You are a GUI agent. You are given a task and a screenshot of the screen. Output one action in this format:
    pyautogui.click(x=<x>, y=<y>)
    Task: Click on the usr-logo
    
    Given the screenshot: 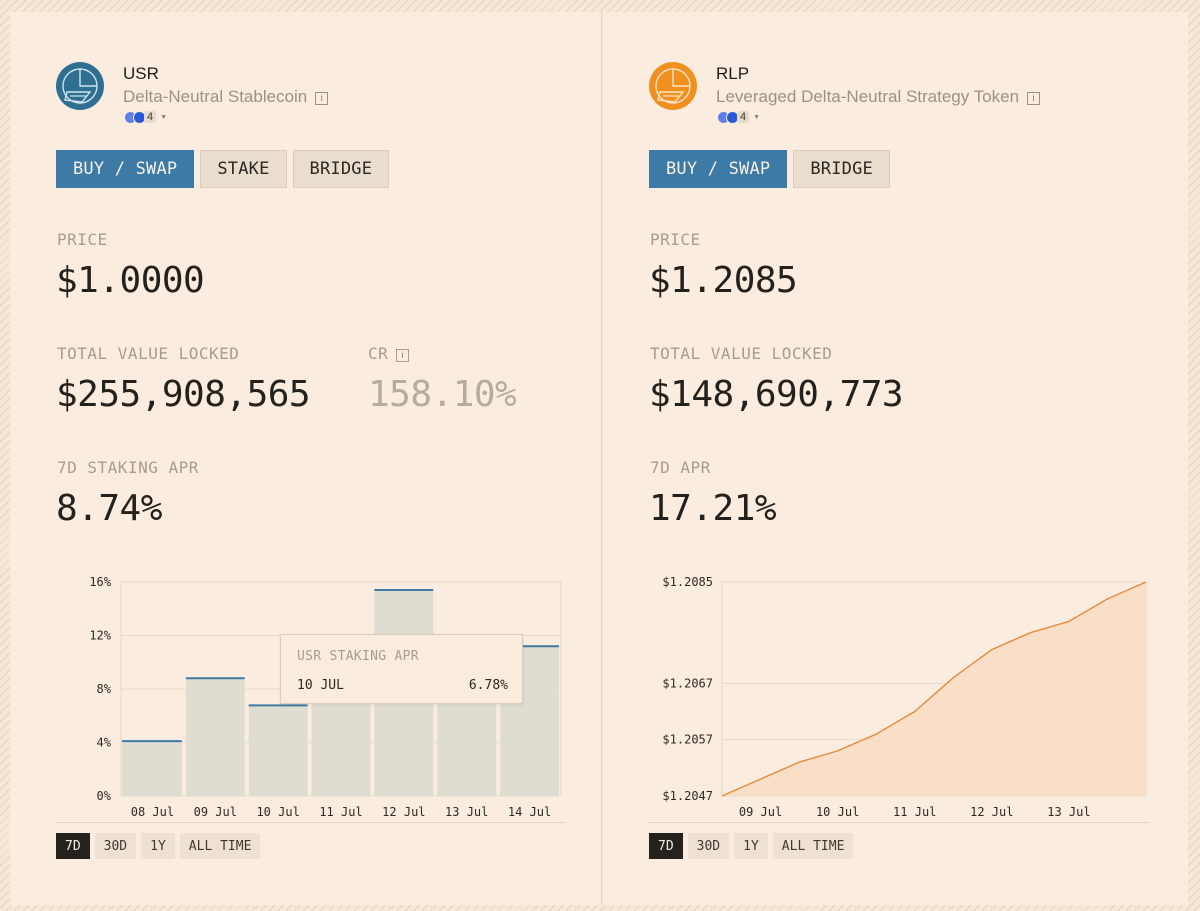 What is the action you would take?
    pyautogui.click(x=80, y=86)
    